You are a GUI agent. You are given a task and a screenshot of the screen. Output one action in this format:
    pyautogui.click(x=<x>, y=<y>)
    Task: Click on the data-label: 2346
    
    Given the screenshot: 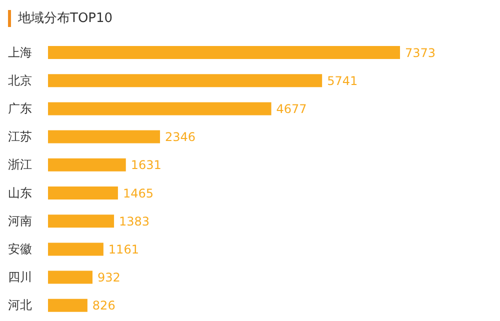 What is the action you would take?
    pyautogui.click(x=180, y=137)
    